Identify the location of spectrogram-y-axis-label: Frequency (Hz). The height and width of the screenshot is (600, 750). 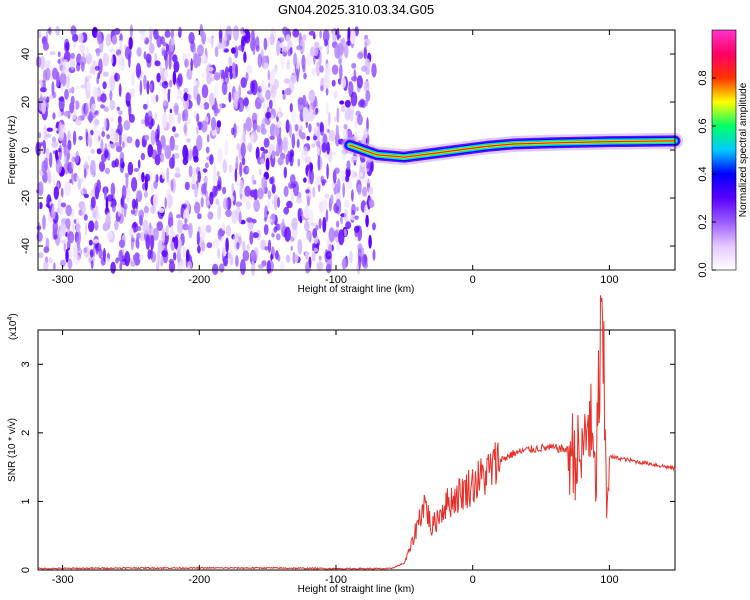
(12, 150).